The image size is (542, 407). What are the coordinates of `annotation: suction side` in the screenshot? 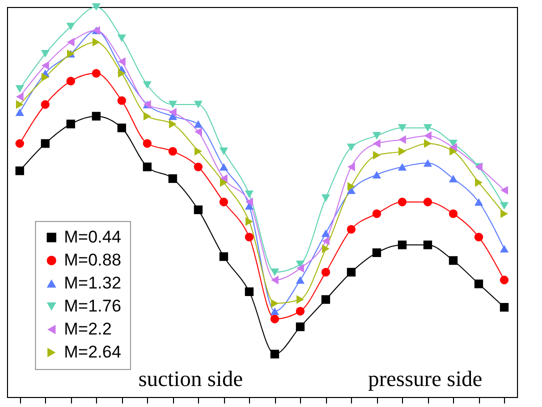 It's located at (190, 378).